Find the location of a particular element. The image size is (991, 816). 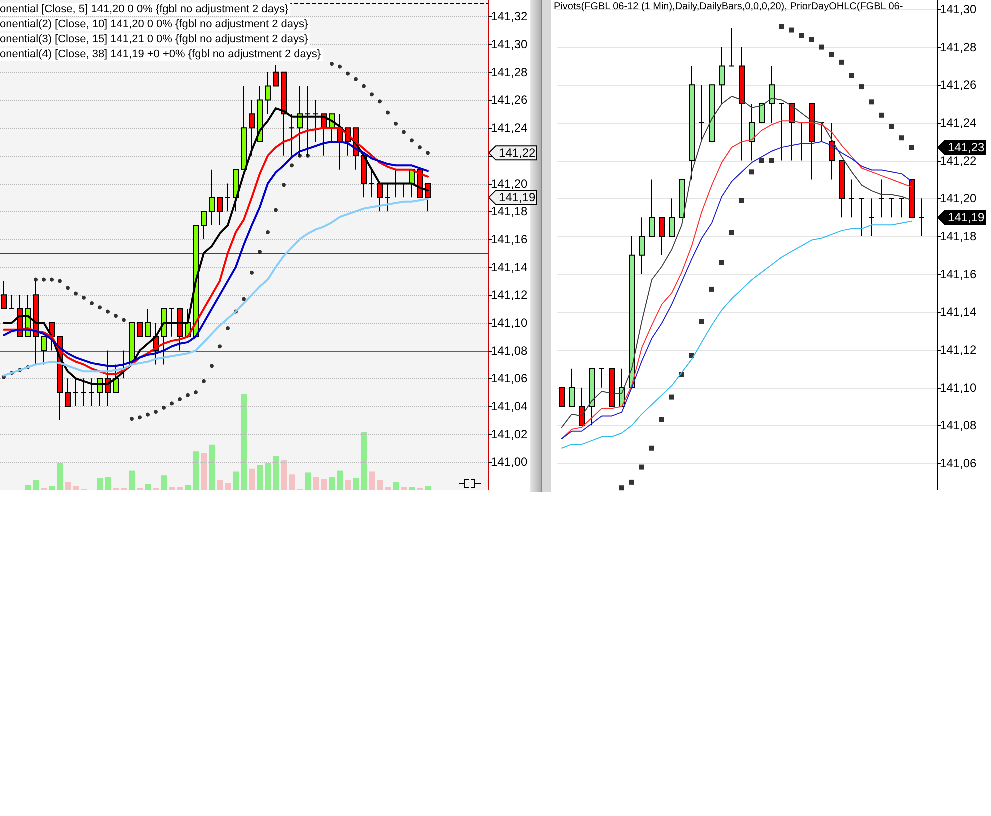

text: 141,23 is located at coordinates (967, 147).